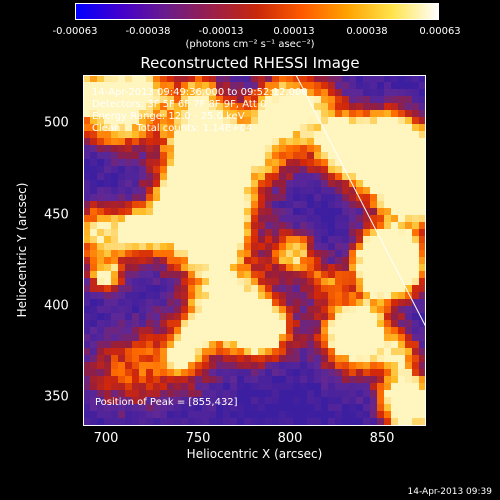 The width and height of the screenshot is (500, 500). Describe the element at coordinates (200, 92) in the screenshot. I see `time-range-label: 14-Apr-2013 09:49:36.000 to 09:52:12.000` at that location.